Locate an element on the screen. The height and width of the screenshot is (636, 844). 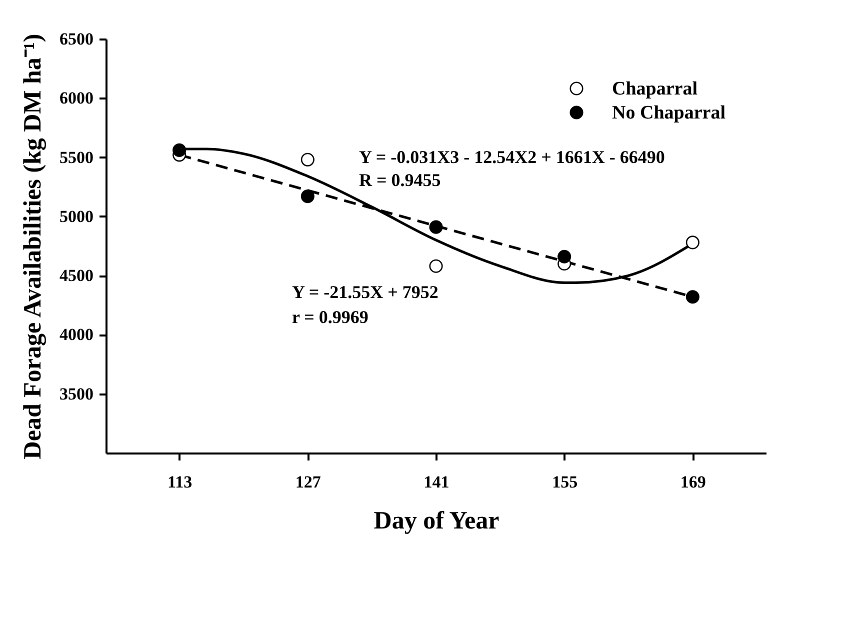
annotation: r = 0.9969 is located at coordinates (330, 317).